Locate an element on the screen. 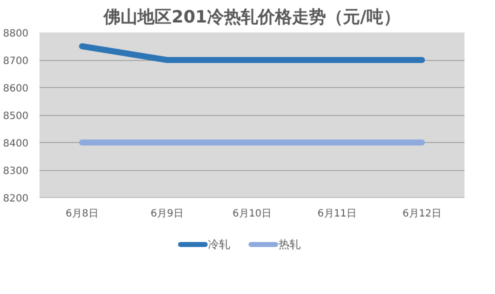 The image size is (495, 294). y-tick-label: 8300 is located at coordinates (16, 171).